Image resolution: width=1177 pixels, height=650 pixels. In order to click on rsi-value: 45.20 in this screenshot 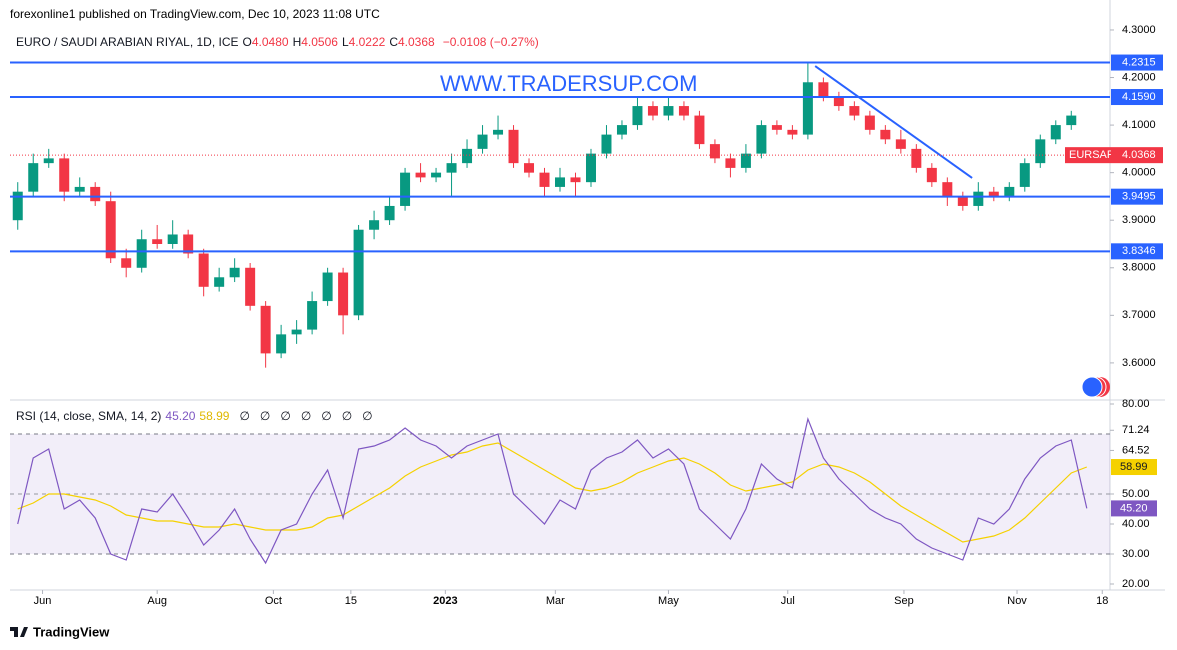, I will do `click(180, 416)`.